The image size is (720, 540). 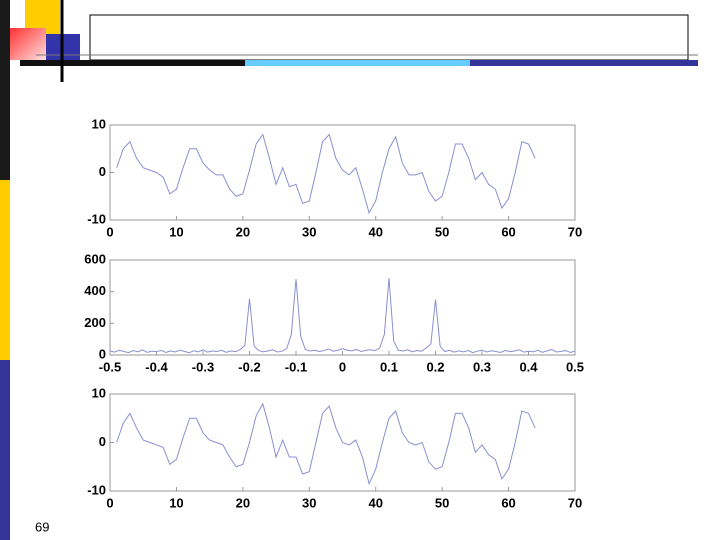 What do you see at coordinates (528, 366) in the screenshot?
I see `x-tick-label: 0.4` at bounding box center [528, 366].